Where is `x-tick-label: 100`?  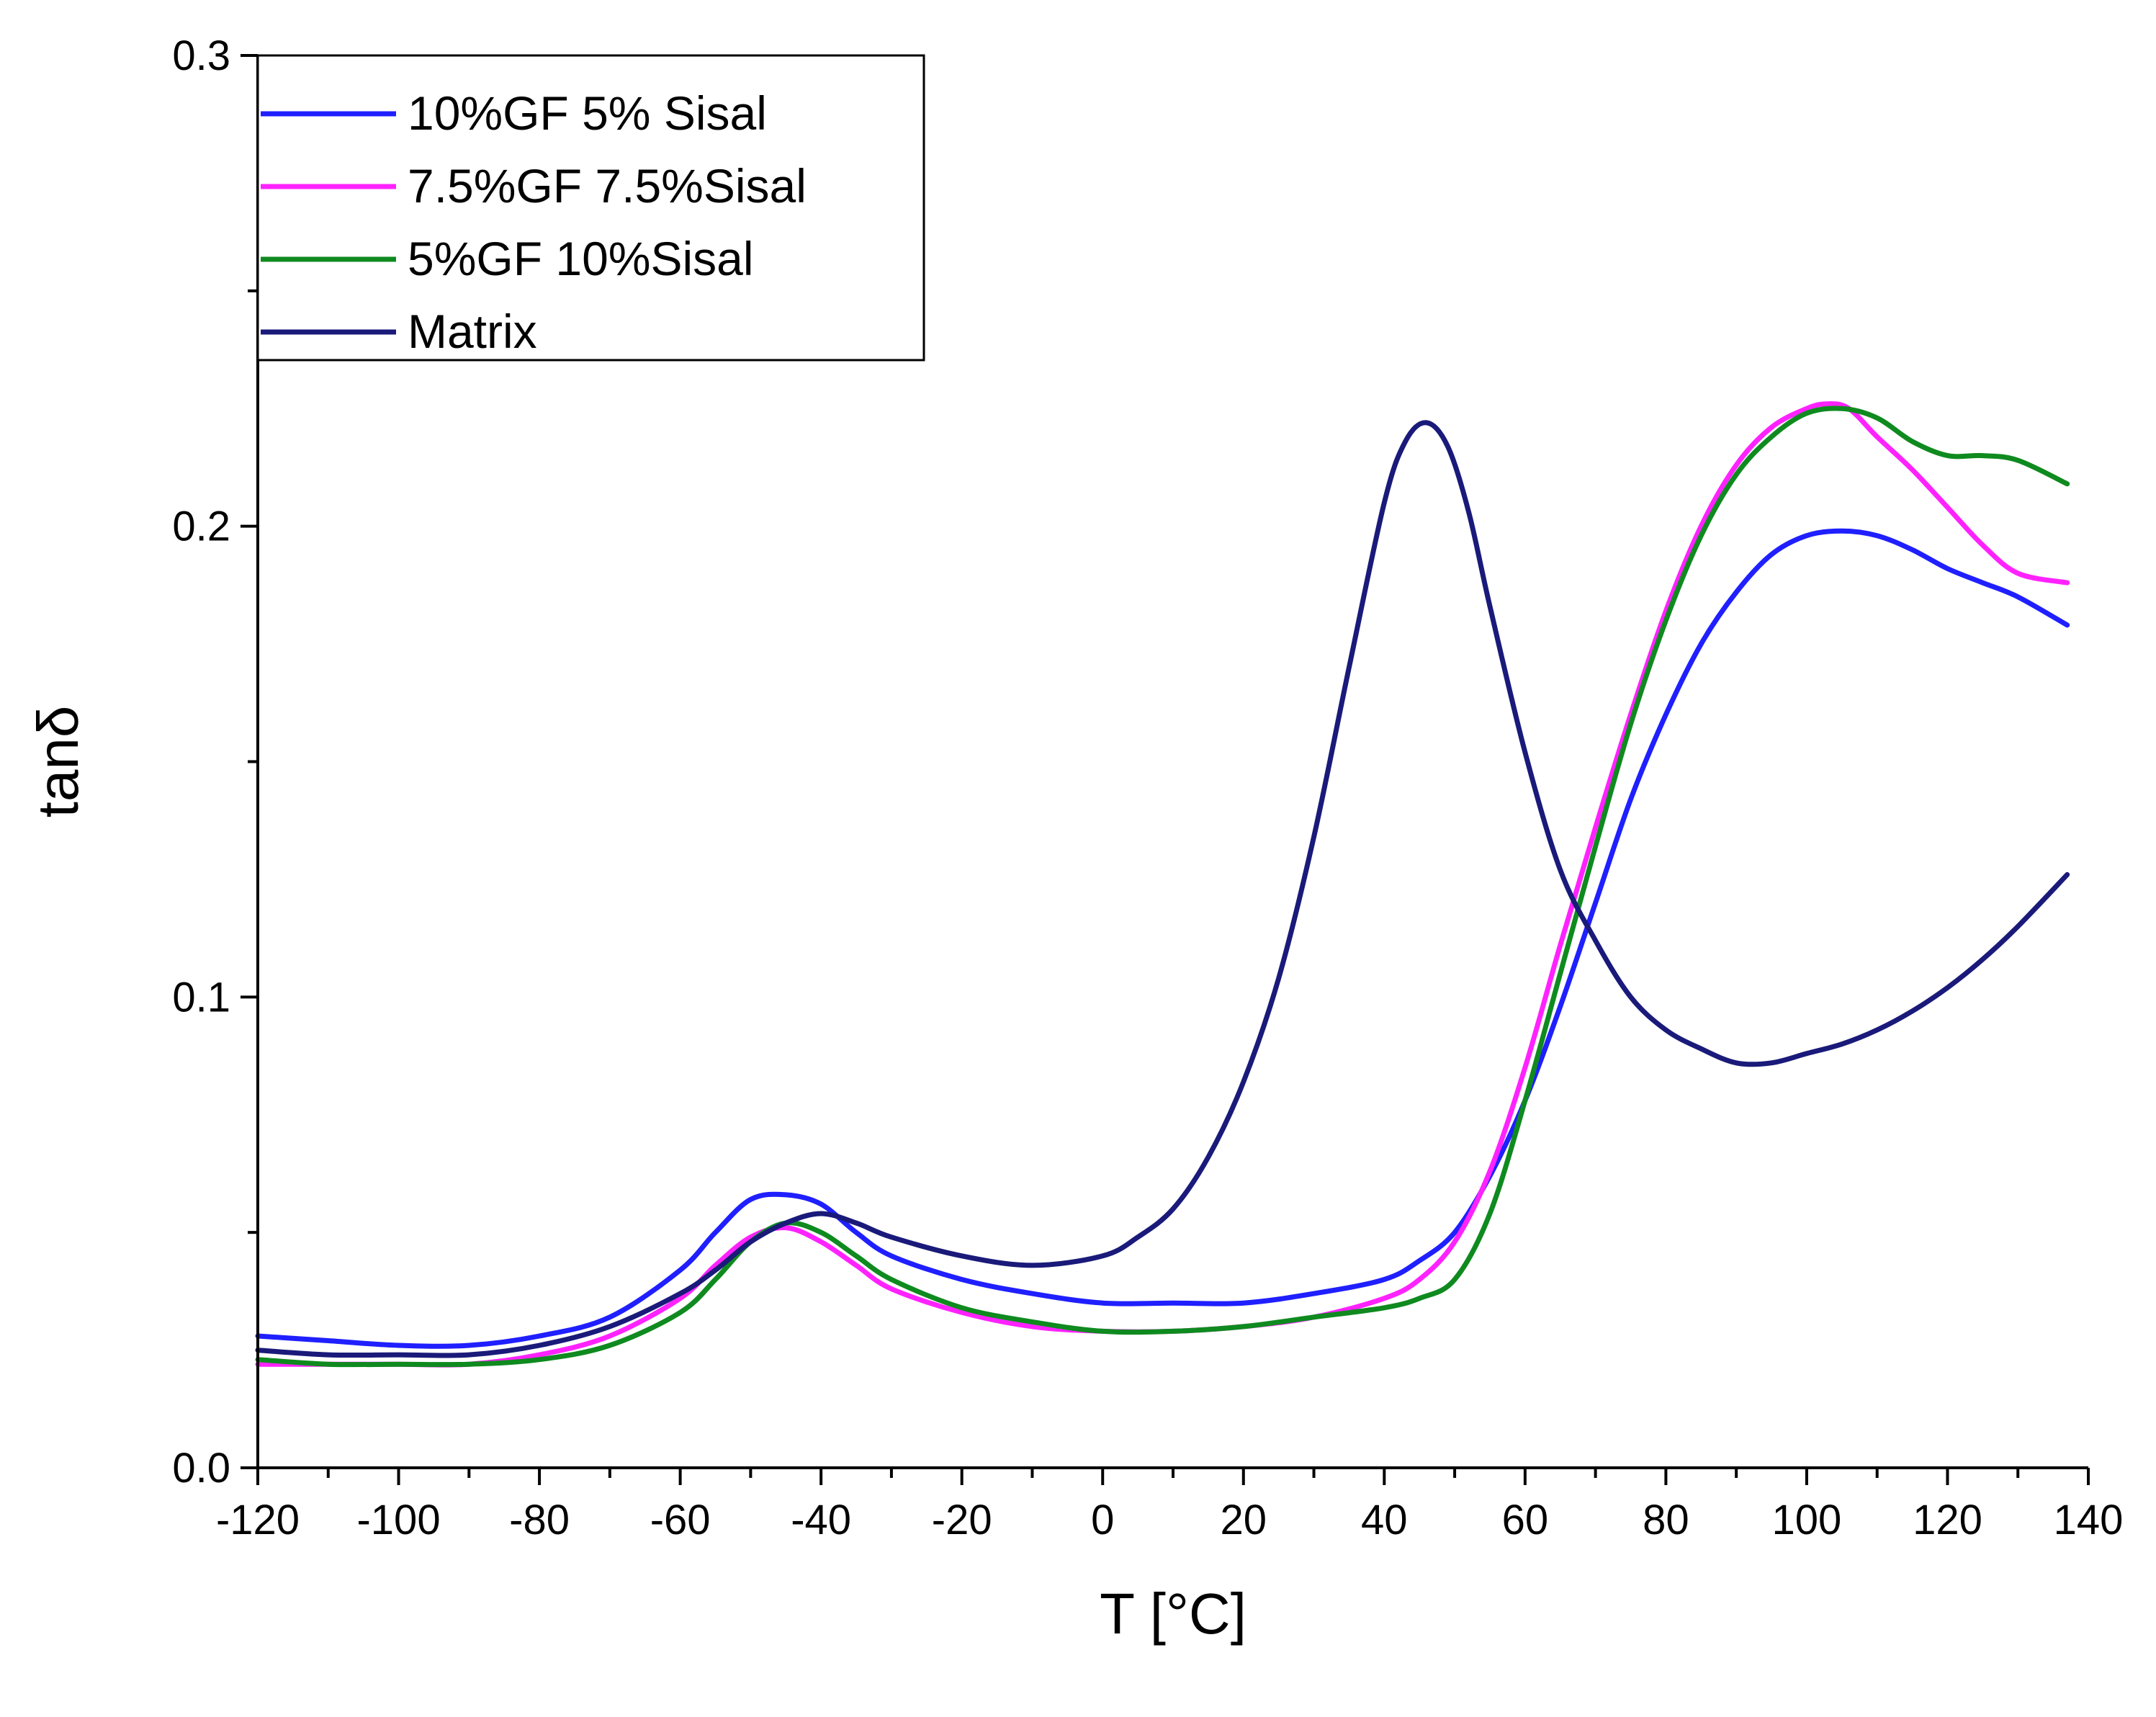
x-tick-label: 100 is located at coordinates (1807, 1520).